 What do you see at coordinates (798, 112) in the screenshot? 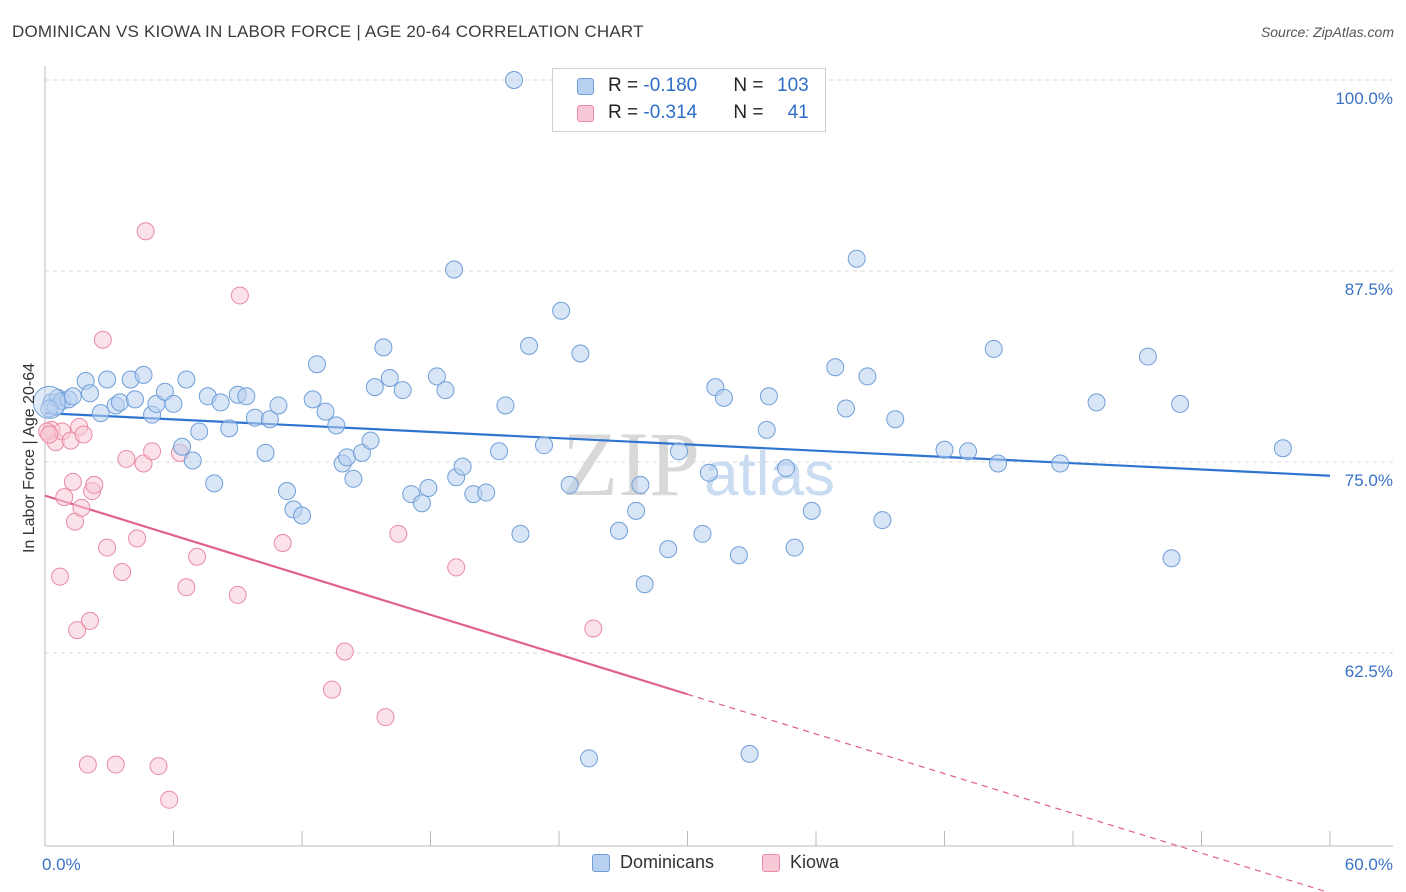
I see `n-value: 41` at bounding box center [798, 112].